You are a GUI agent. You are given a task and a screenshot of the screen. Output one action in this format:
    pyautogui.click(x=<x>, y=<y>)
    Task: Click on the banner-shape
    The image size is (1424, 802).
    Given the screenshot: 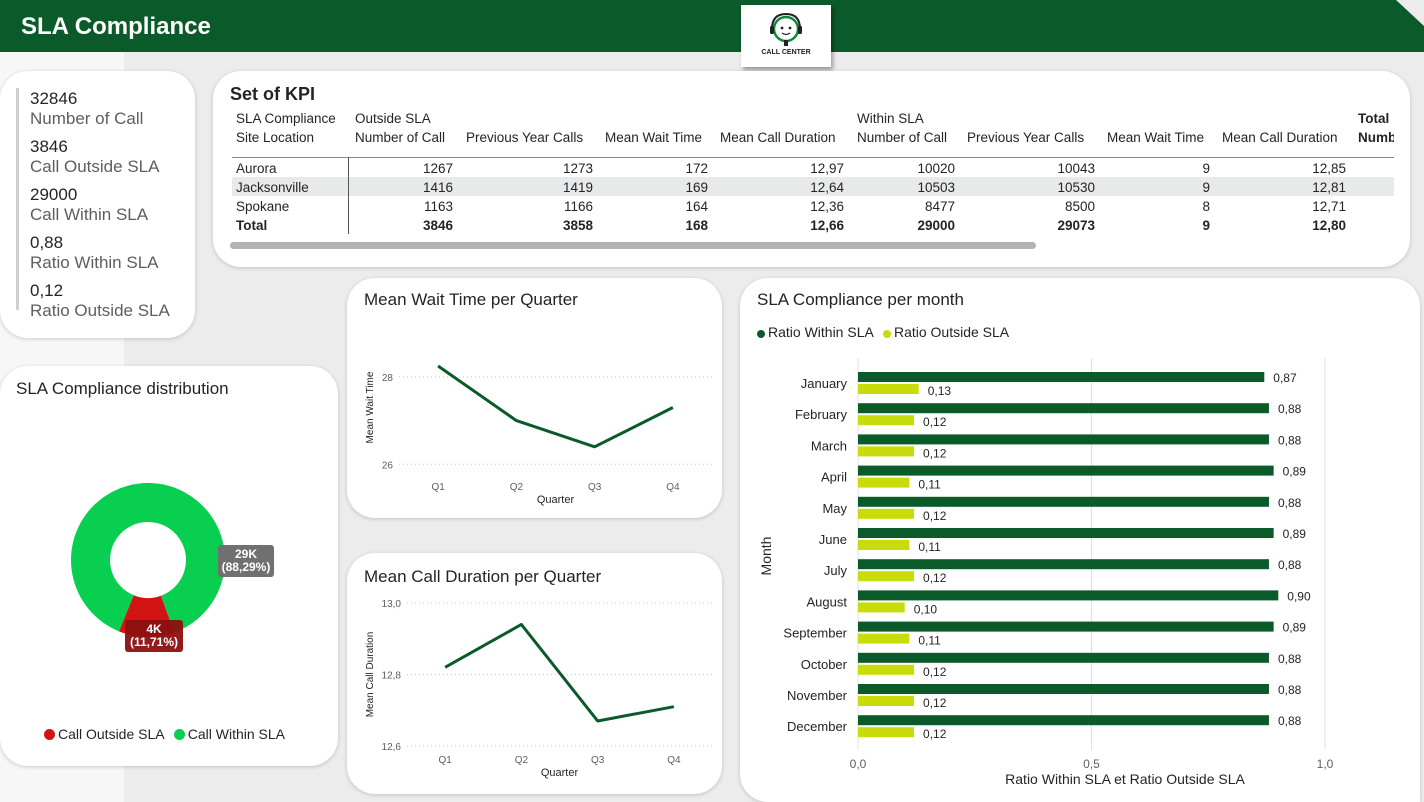 What is the action you would take?
    pyautogui.click(x=712, y=26)
    